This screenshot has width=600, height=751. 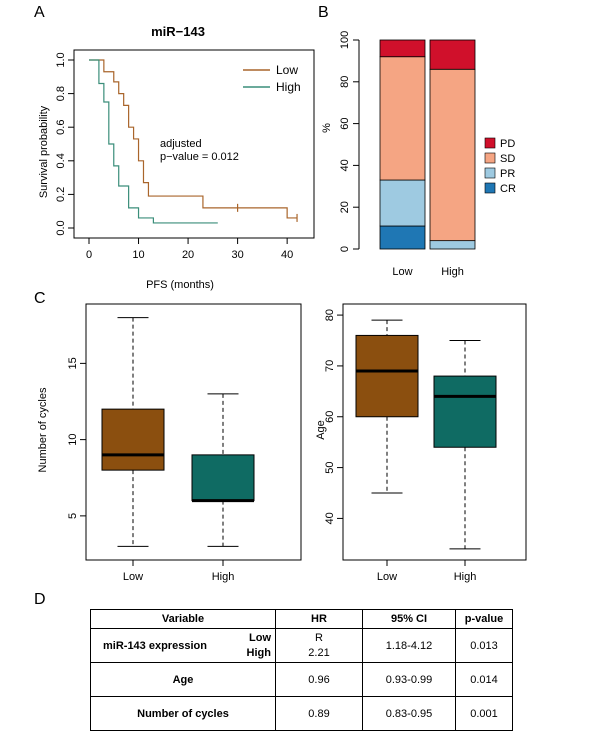 I want to click on bar-y-tick-label: 20, so click(x=345, y=207).